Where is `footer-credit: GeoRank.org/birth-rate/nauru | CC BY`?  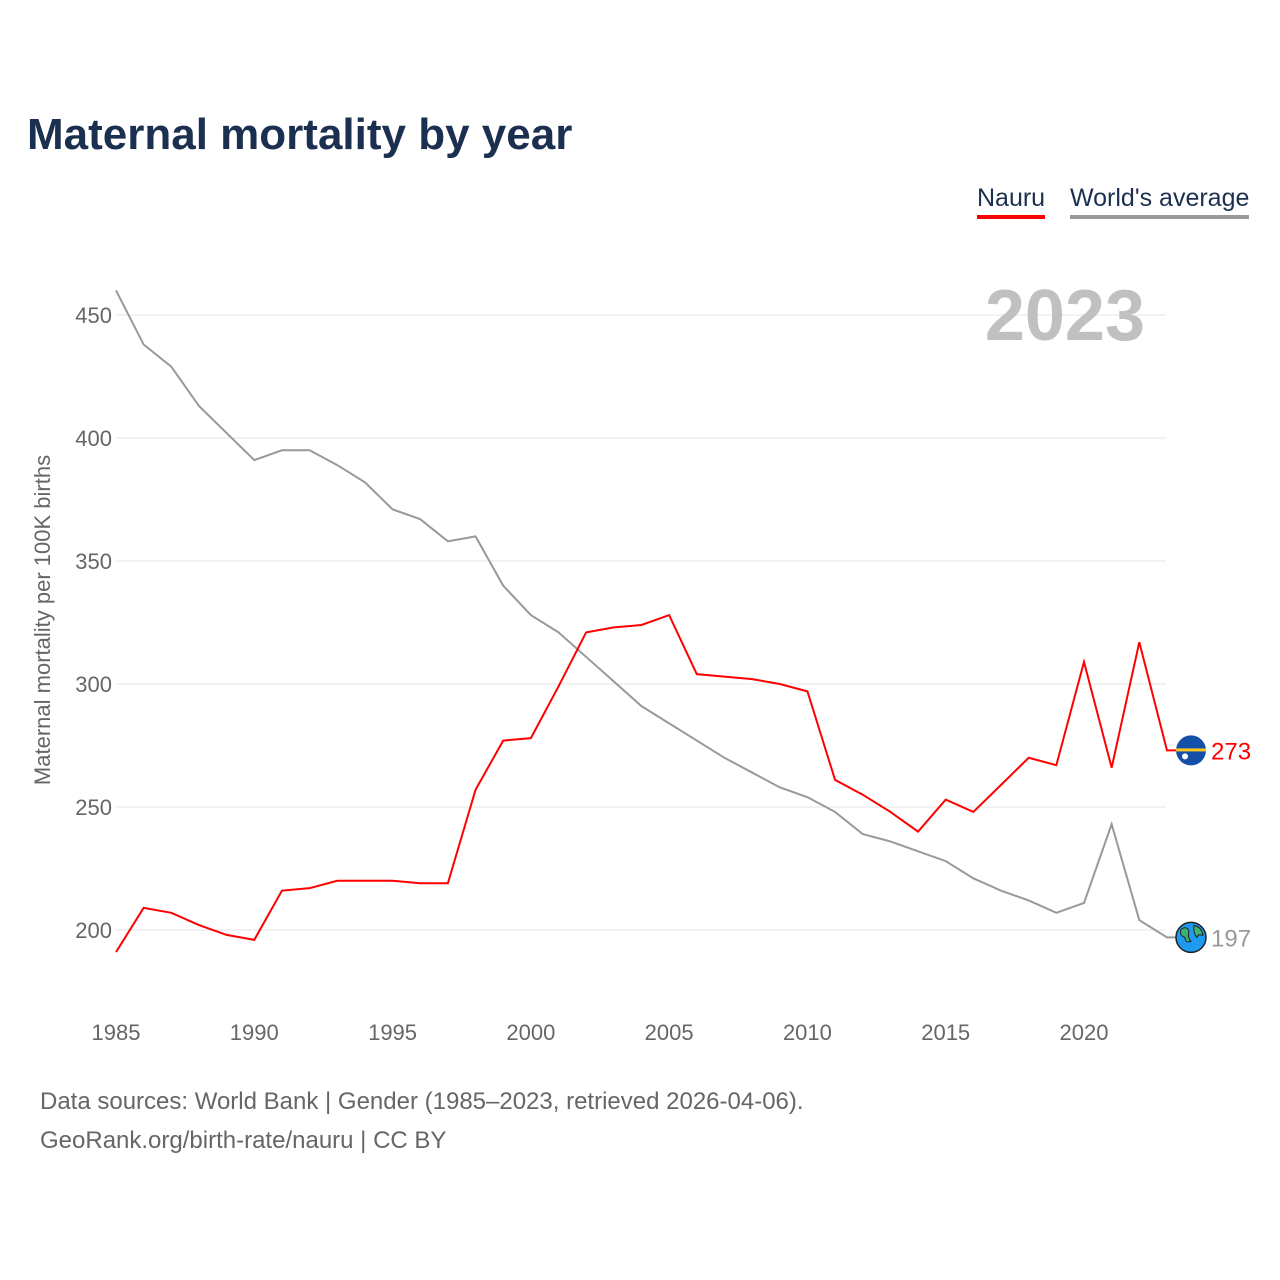 footer-credit: GeoRank.org/birth-rate/nauru | CC BY is located at coordinates (243, 1140).